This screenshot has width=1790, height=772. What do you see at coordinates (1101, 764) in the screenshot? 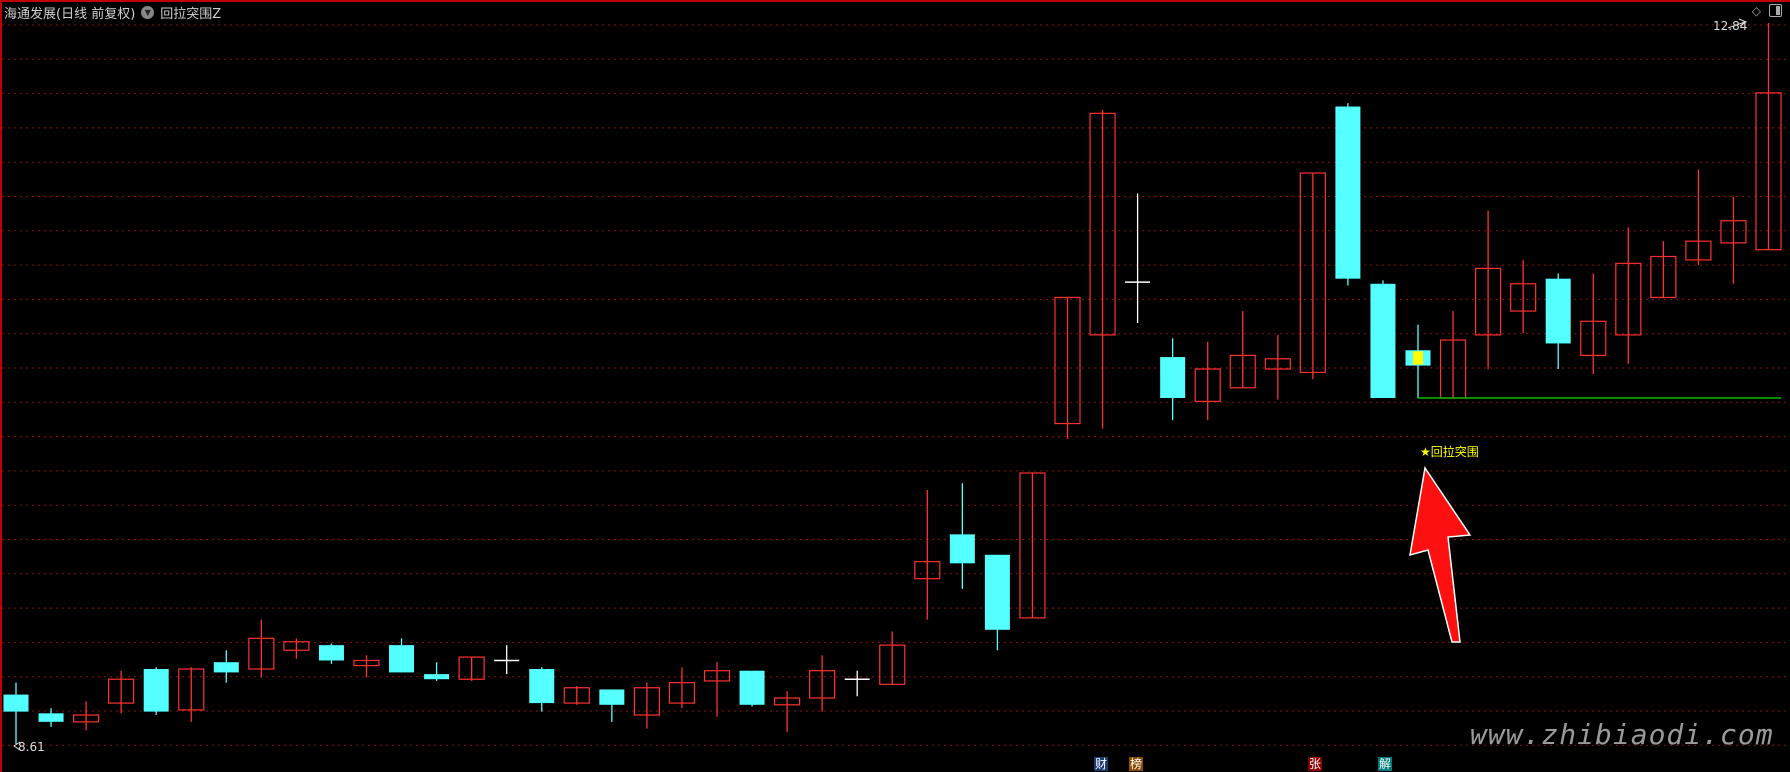
I see `badge-finance: 财` at bounding box center [1101, 764].